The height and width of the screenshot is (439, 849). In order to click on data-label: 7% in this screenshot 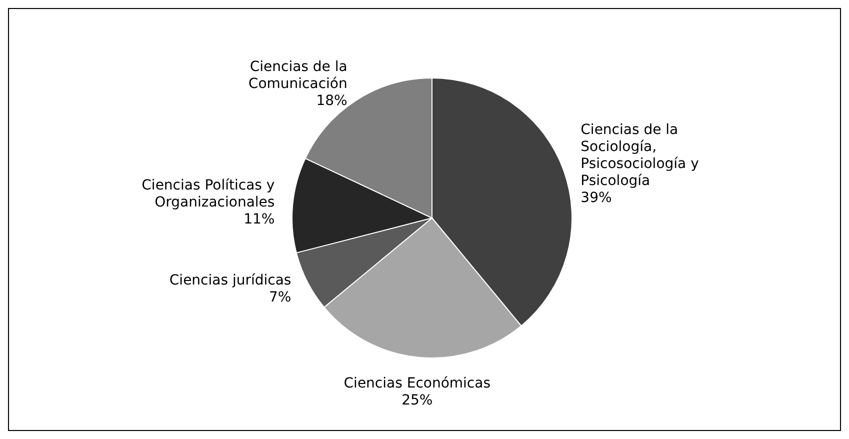, I will do `click(280, 298)`.